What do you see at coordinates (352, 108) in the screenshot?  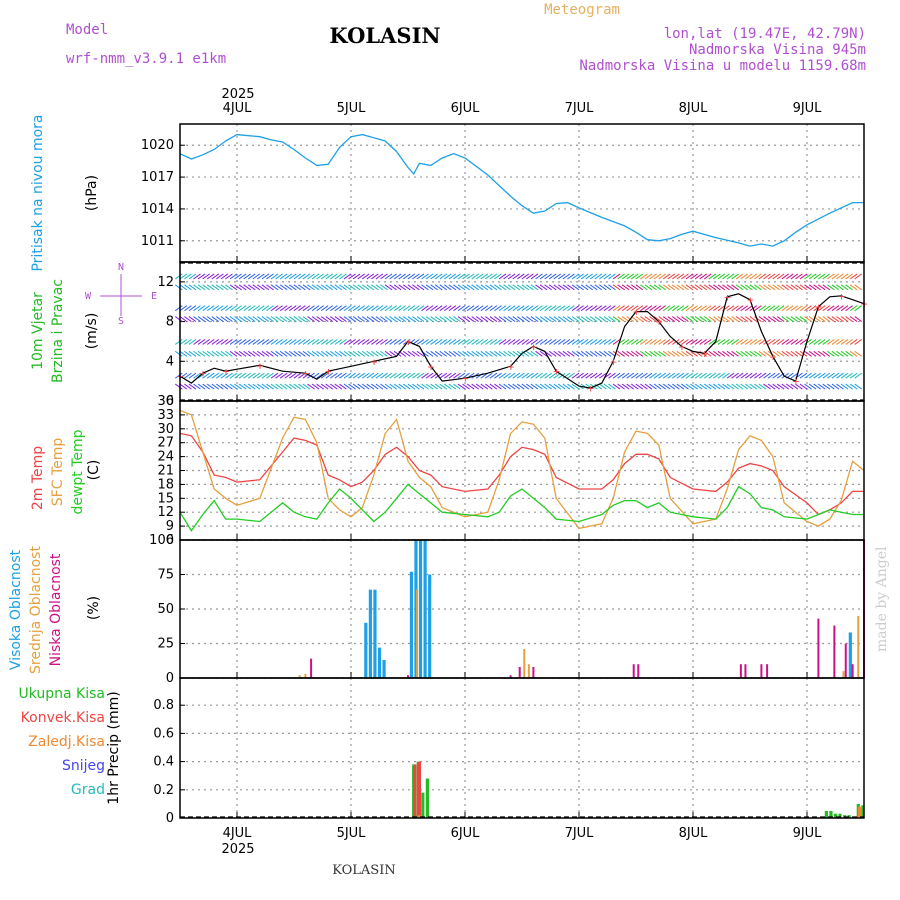 I see `x-tick-label-top: 5JUL` at bounding box center [352, 108].